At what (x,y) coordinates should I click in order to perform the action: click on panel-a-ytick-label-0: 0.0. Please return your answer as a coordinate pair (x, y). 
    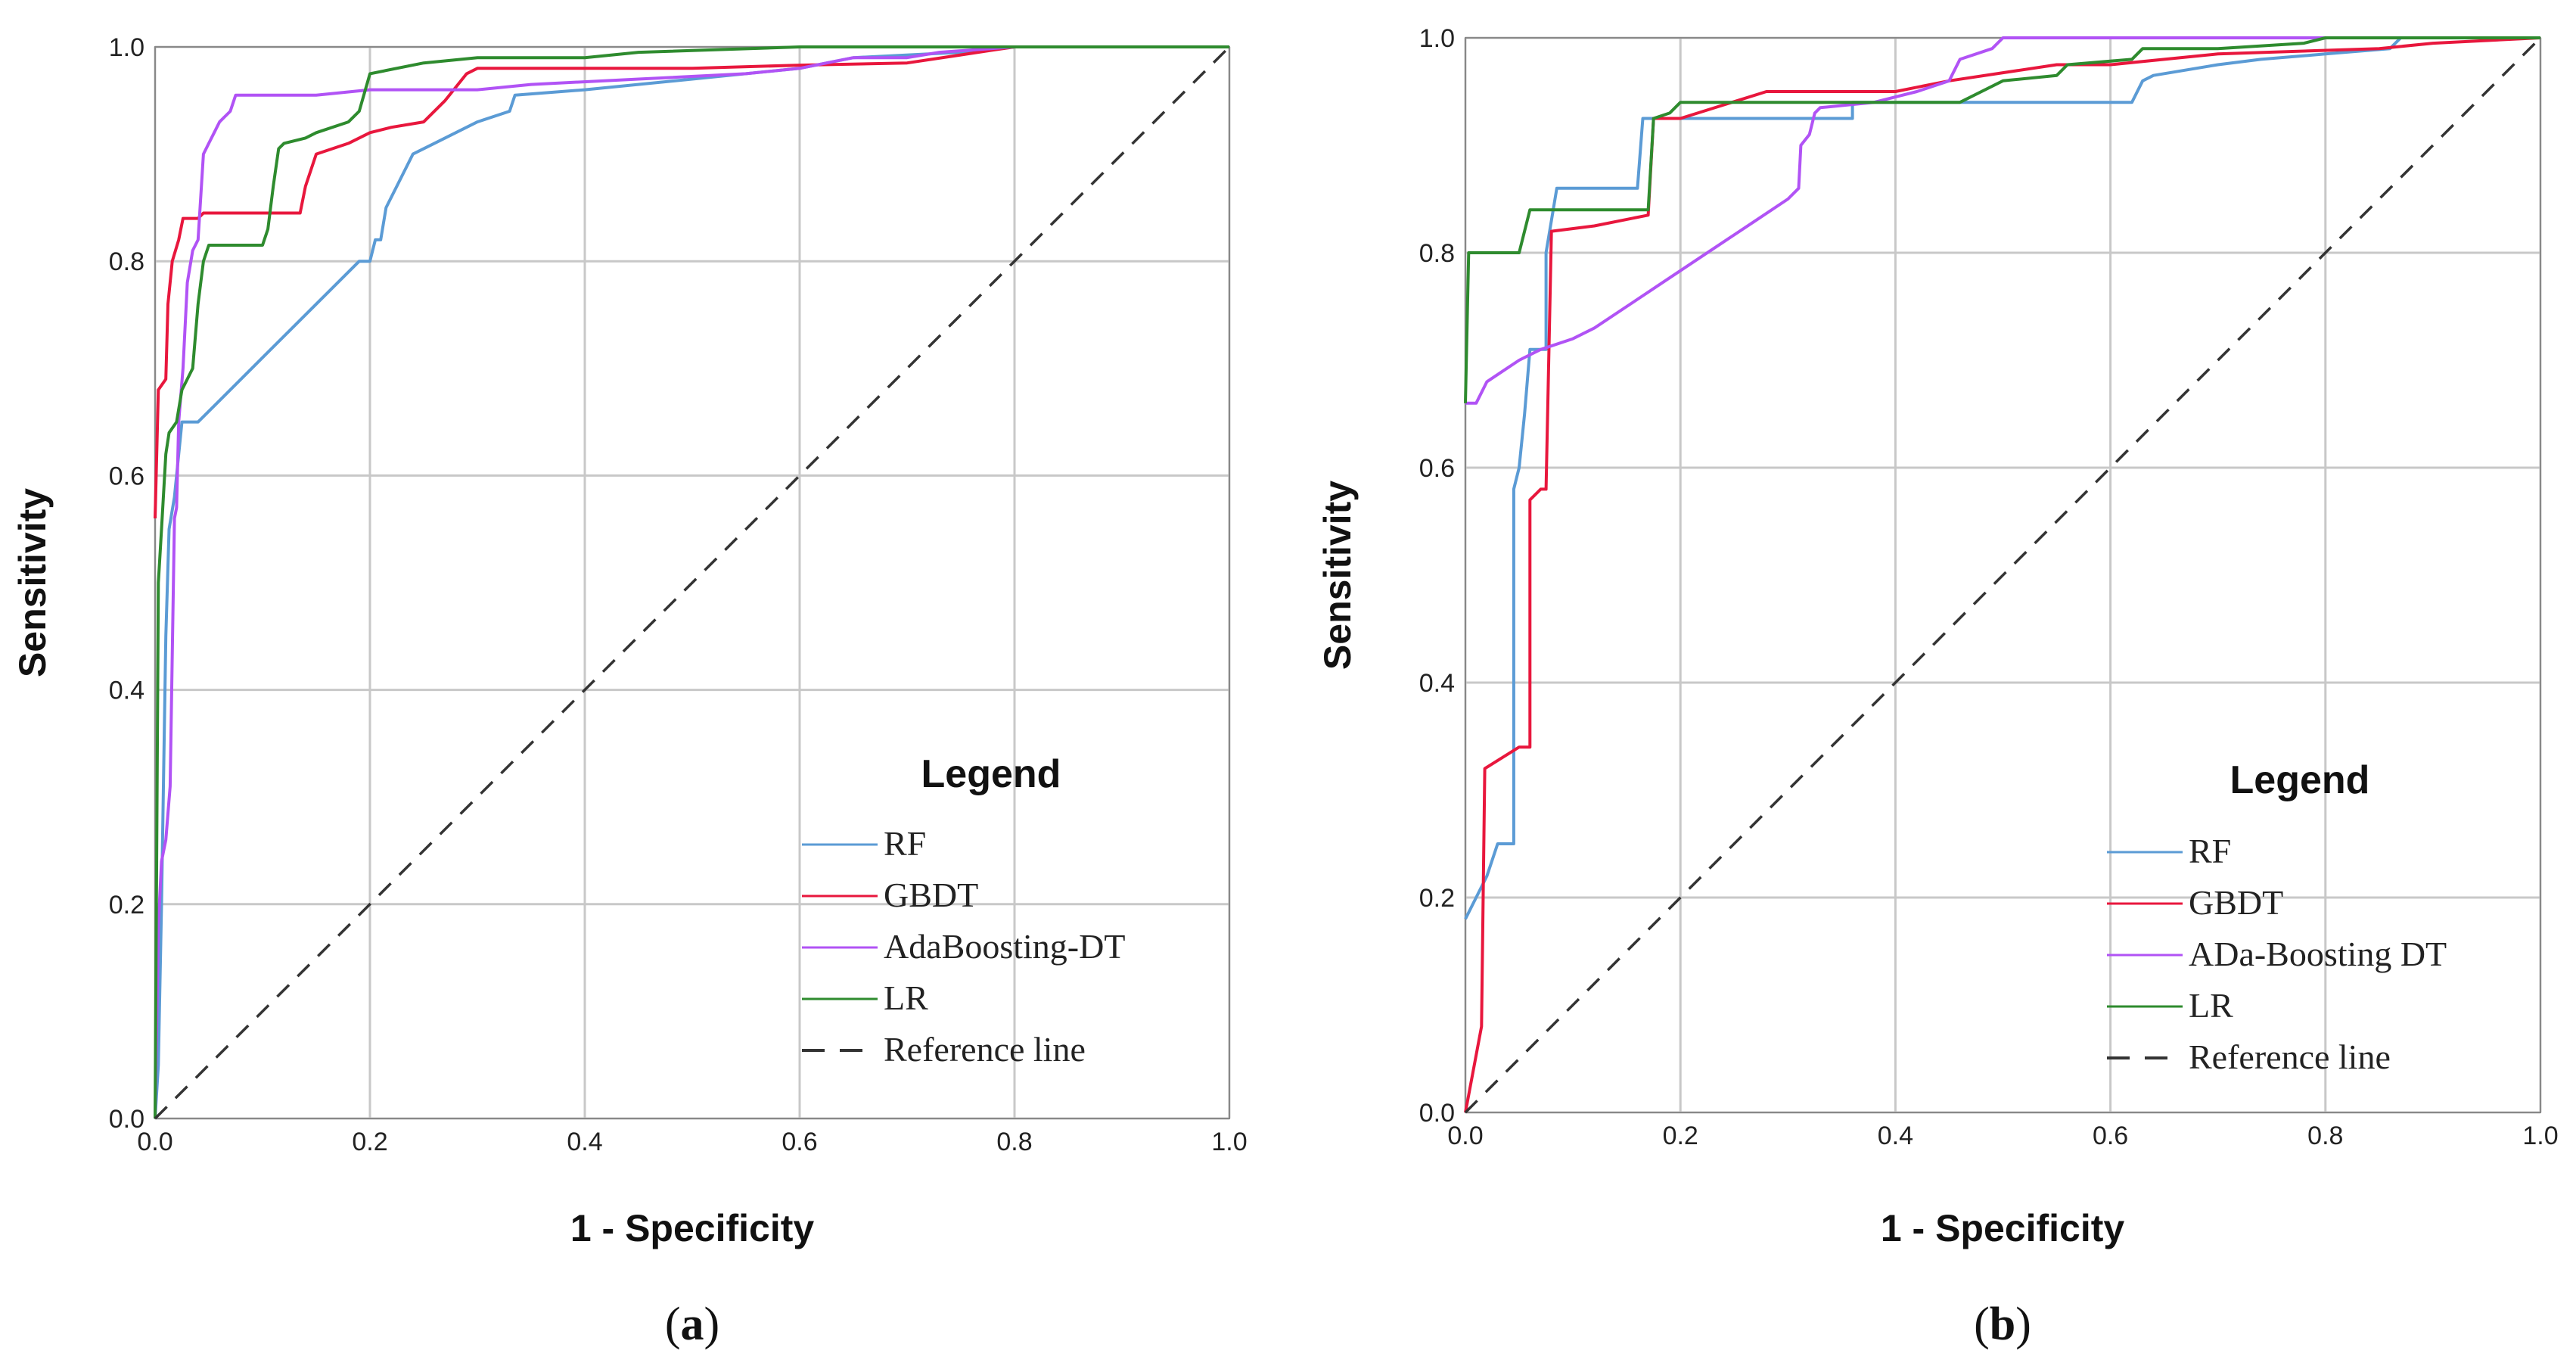
    Looking at the image, I should click on (126, 1119).